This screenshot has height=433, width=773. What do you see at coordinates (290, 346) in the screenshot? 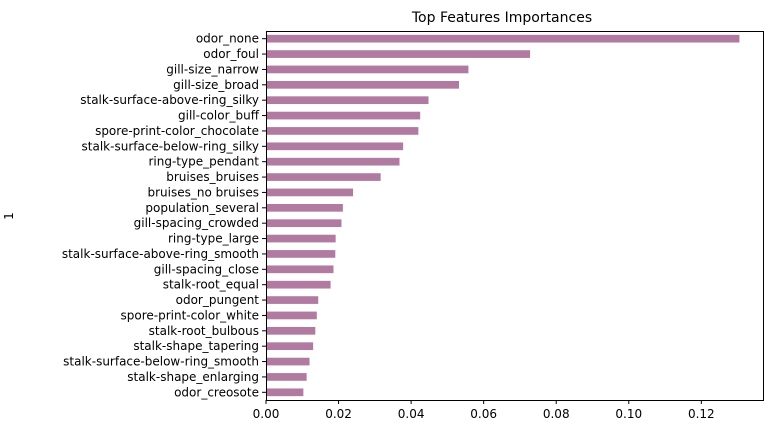
I see `bar-stalk-shape_tapering` at bounding box center [290, 346].